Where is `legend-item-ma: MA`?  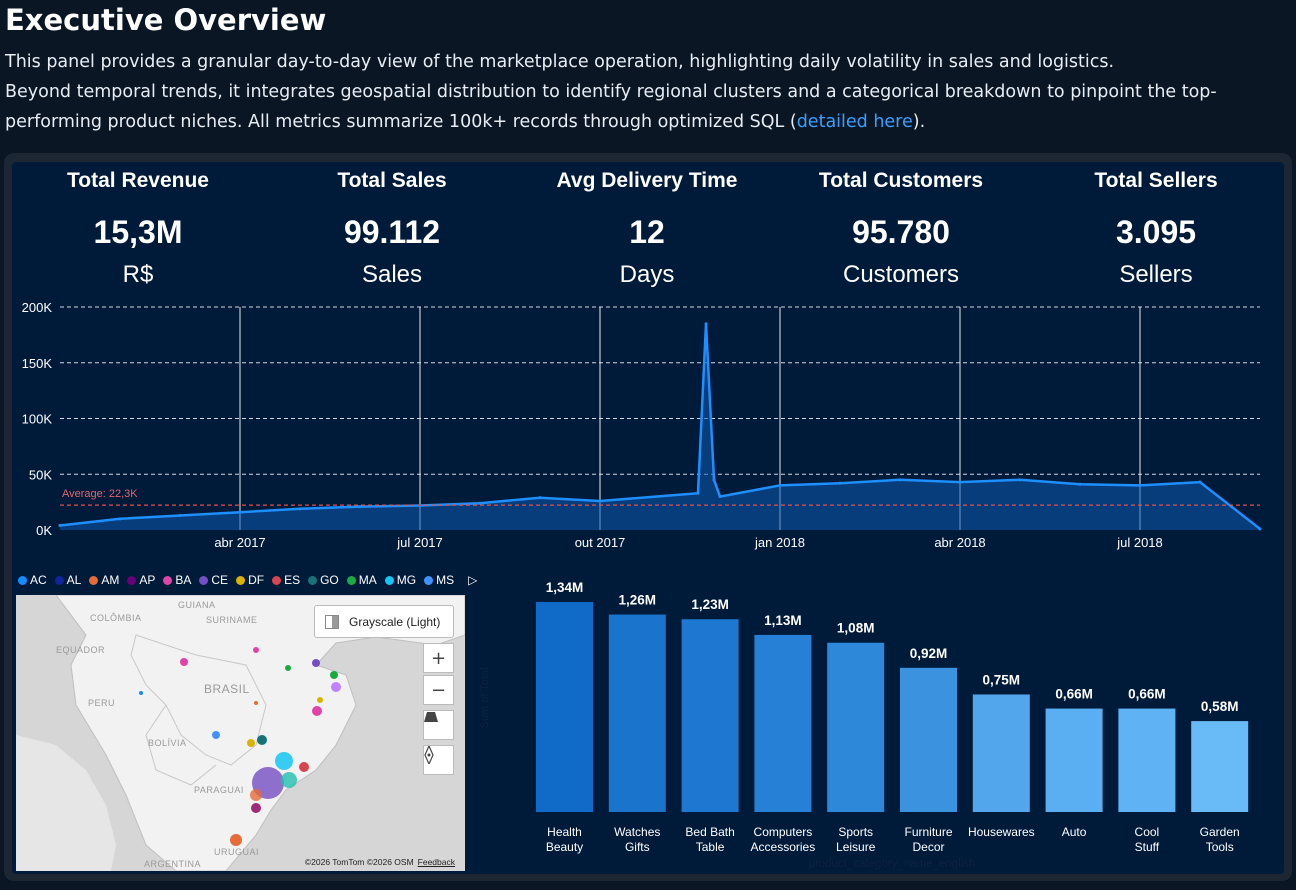 legend-item-ma: MA is located at coordinates (361, 580).